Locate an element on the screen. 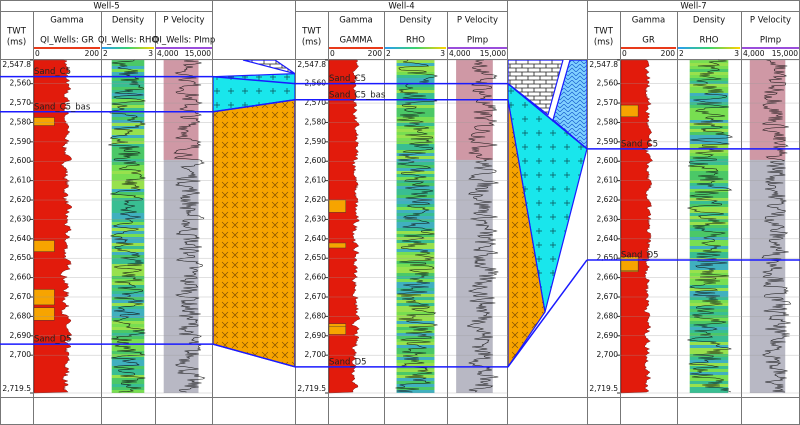 Image resolution: width=800 pixels, height=425 pixels. tick-label: 2,690 is located at coordinates (316, 335).